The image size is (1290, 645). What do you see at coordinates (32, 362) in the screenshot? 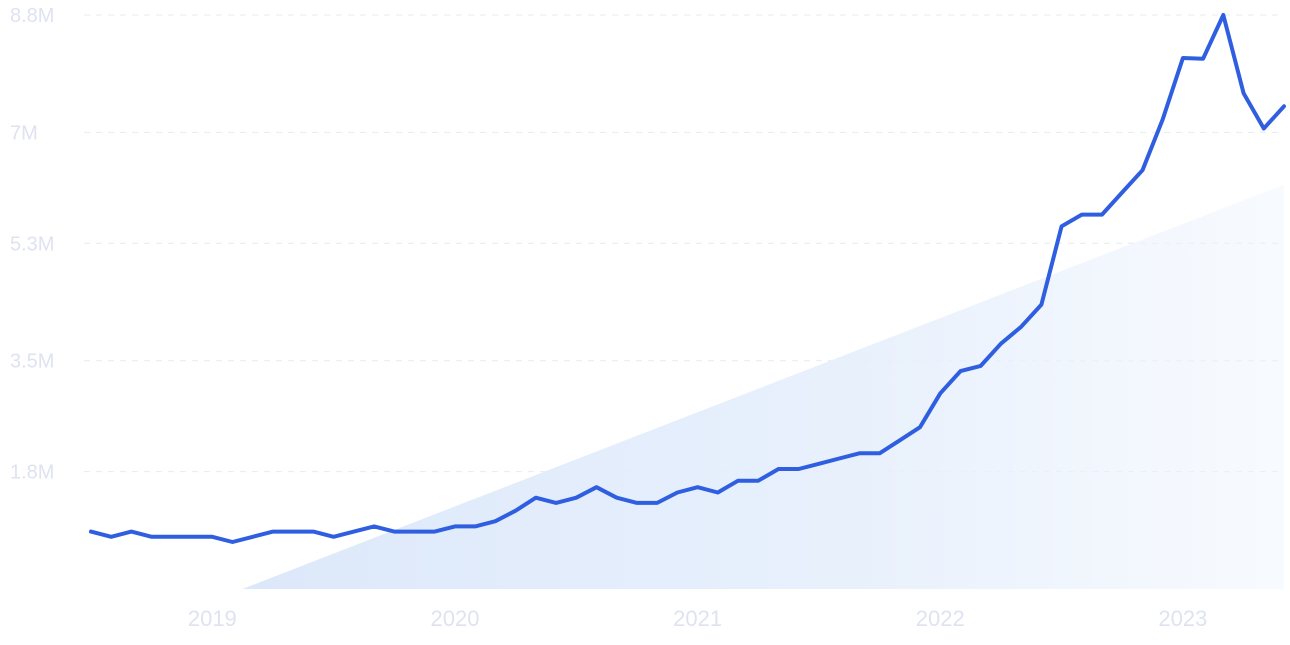
I see `y-tick-label: 3.5M` at bounding box center [32, 362].